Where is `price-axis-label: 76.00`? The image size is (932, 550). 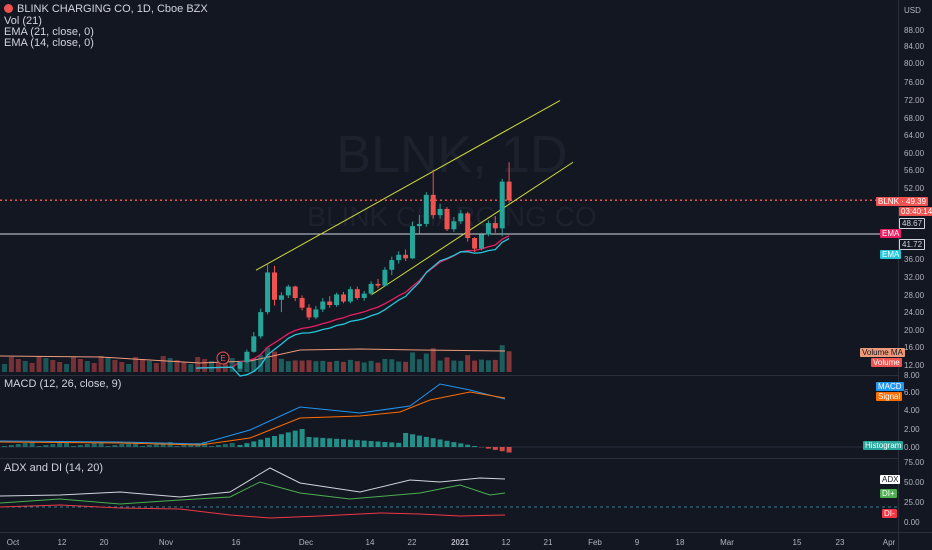 price-axis-label: 76.00 is located at coordinates (914, 82).